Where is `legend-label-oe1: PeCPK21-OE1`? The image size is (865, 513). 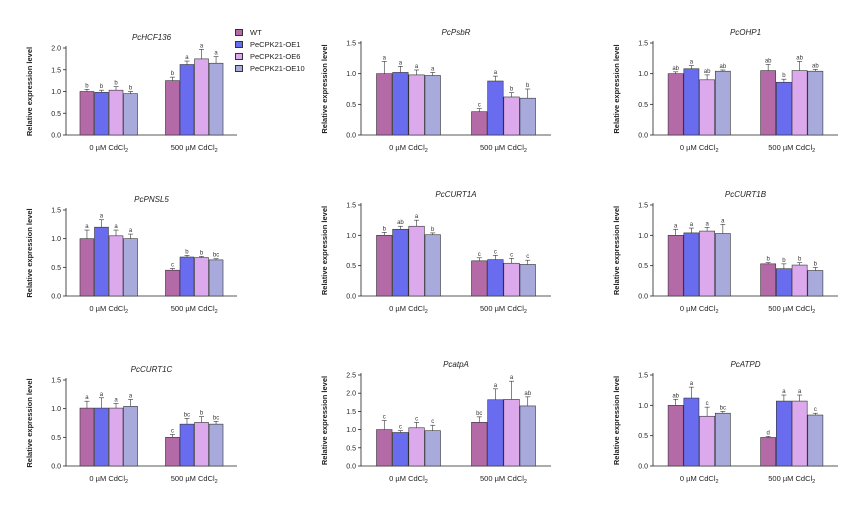
legend-label-oe1: PeCPK21-OE1 is located at coordinates (275, 44).